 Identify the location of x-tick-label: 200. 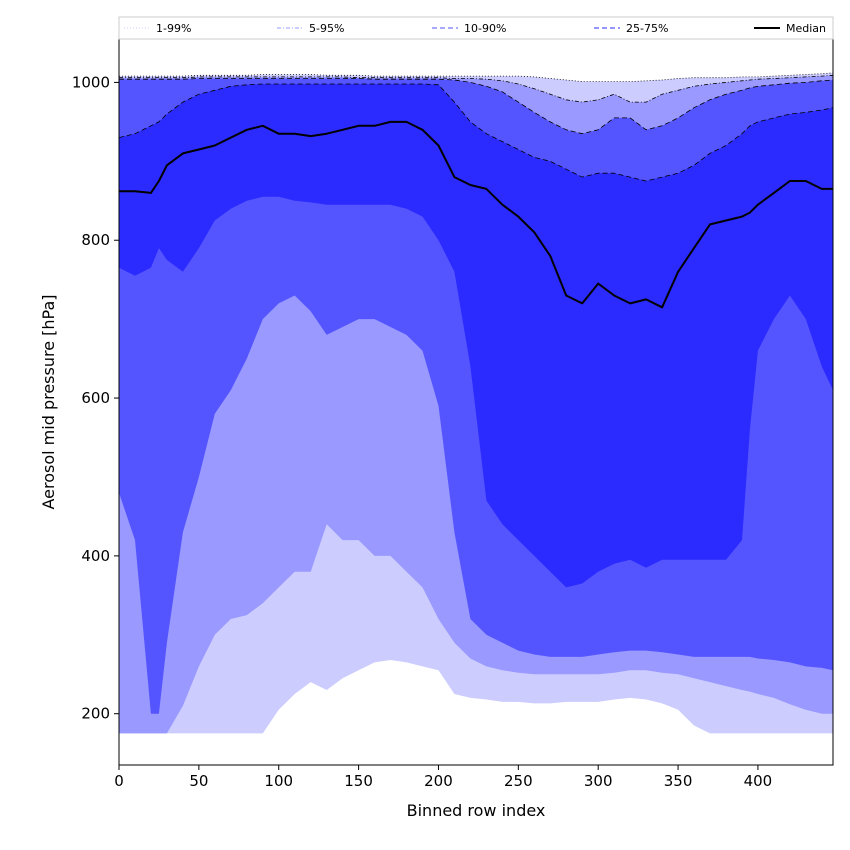
(438, 781).